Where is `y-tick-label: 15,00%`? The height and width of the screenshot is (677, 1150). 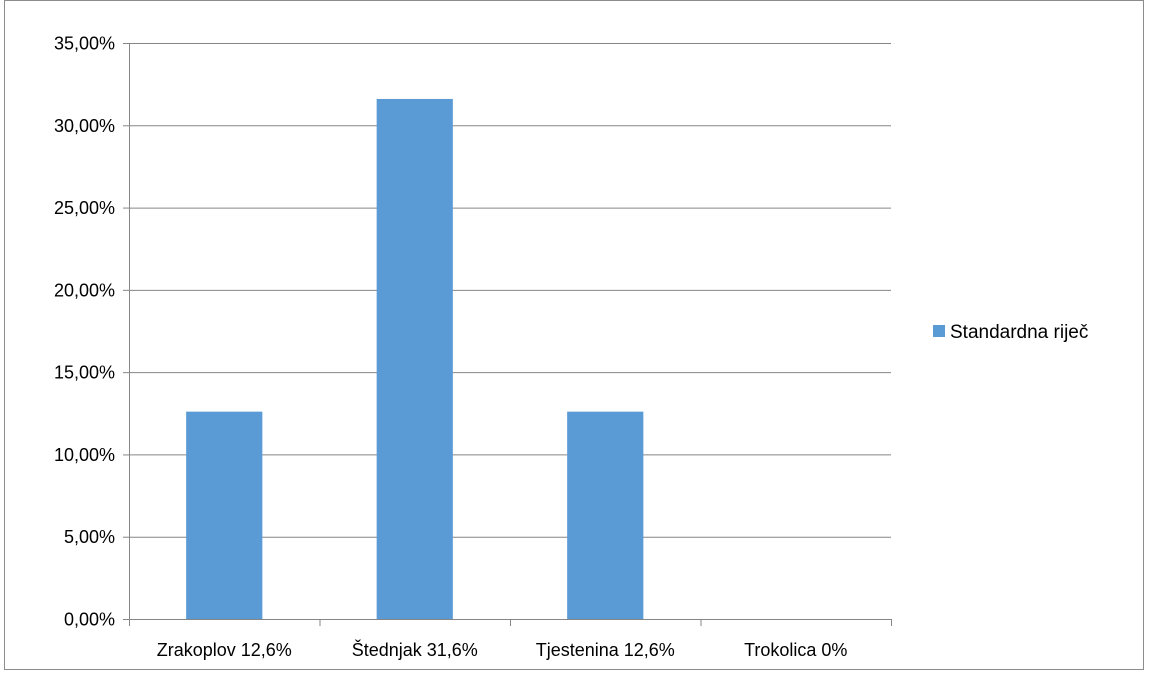
y-tick-label: 15,00% is located at coordinates (84, 373).